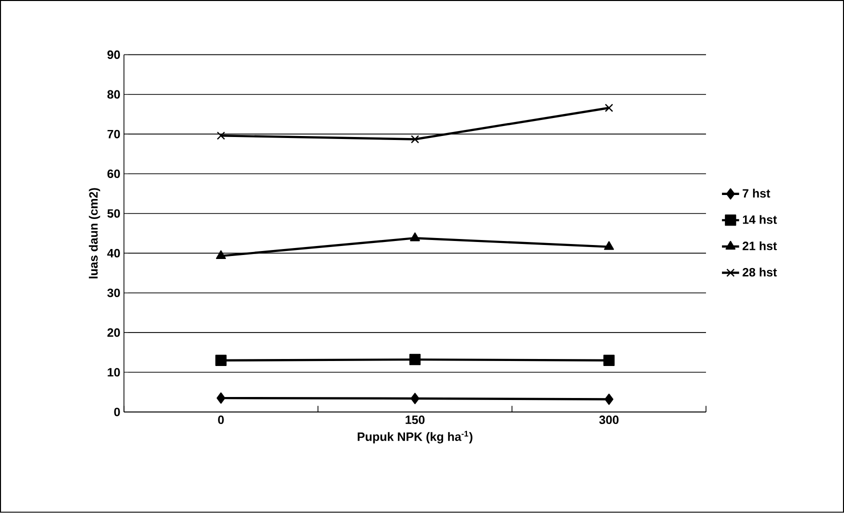 This screenshot has width=844, height=513. Describe the element at coordinates (113, 253) in the screenshot. I see `y-tick-label: 40` at that location.